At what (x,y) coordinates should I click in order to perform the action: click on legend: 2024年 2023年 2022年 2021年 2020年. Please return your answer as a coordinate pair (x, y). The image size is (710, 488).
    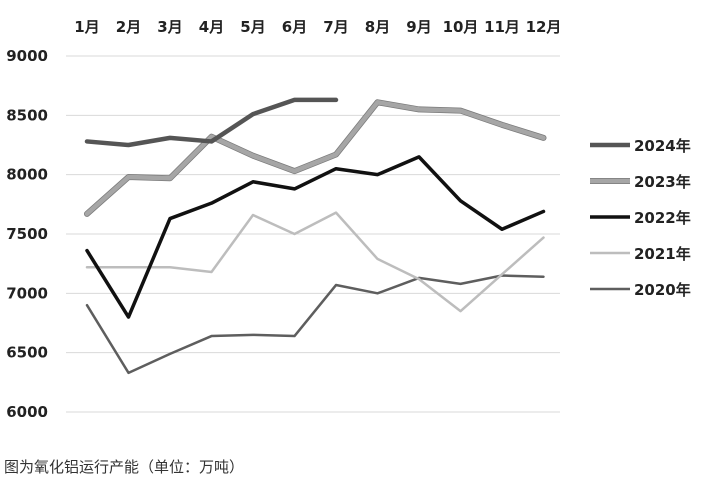
    Looking at the image, I should click on (640, 218).